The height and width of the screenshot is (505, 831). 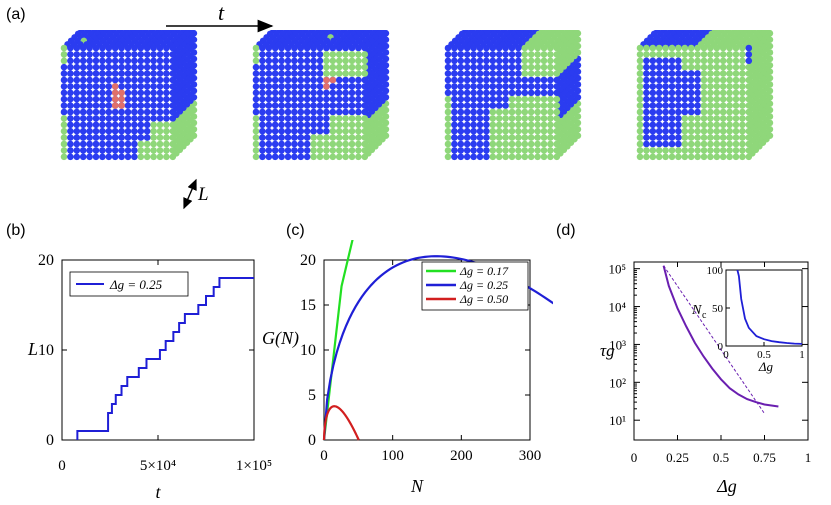 What do you see at coordinates (484, 271) in the screenshot?
I see `legend-label: Δg = 0.17` at bounding box center [484, 271].